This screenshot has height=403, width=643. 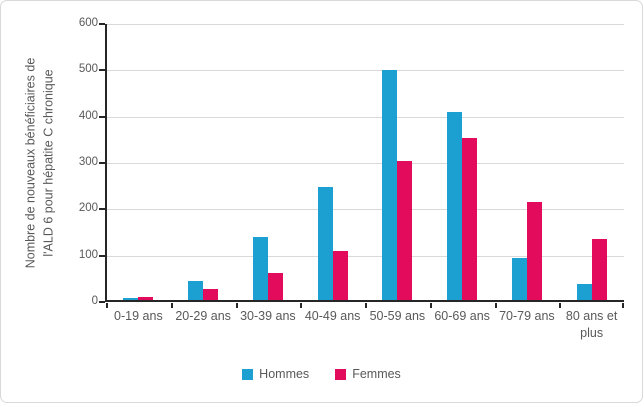 I want to click on bar-hommes-50-59-ans, so click(x=390, y=185).